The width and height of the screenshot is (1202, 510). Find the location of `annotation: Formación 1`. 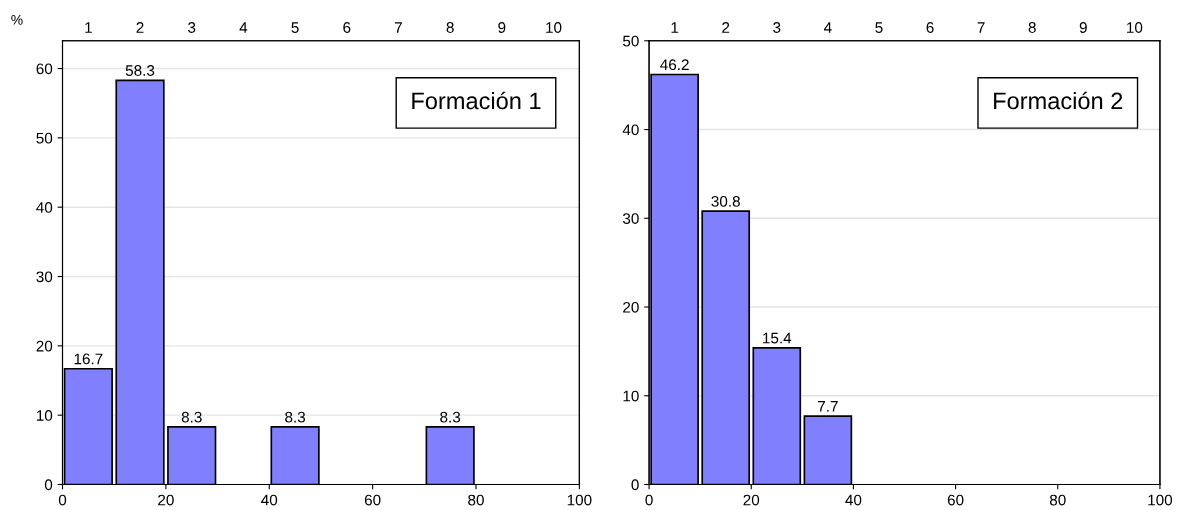

annotation: Formación 1 is located at coordinates (476, 100).